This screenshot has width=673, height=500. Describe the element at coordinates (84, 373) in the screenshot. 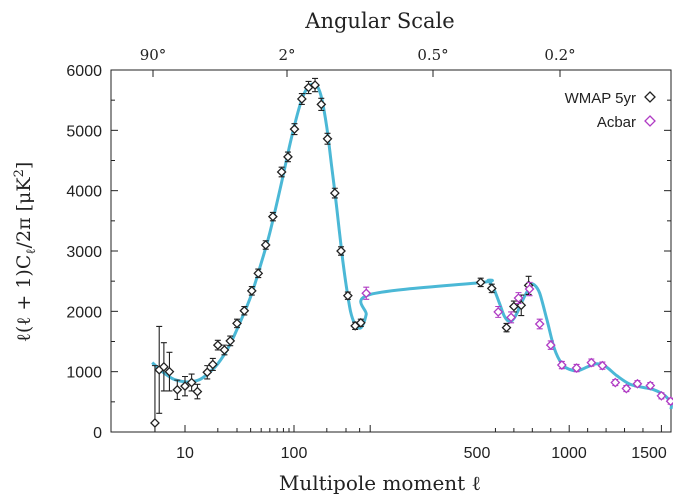

I see `y-tick-label: 1000` at that location.